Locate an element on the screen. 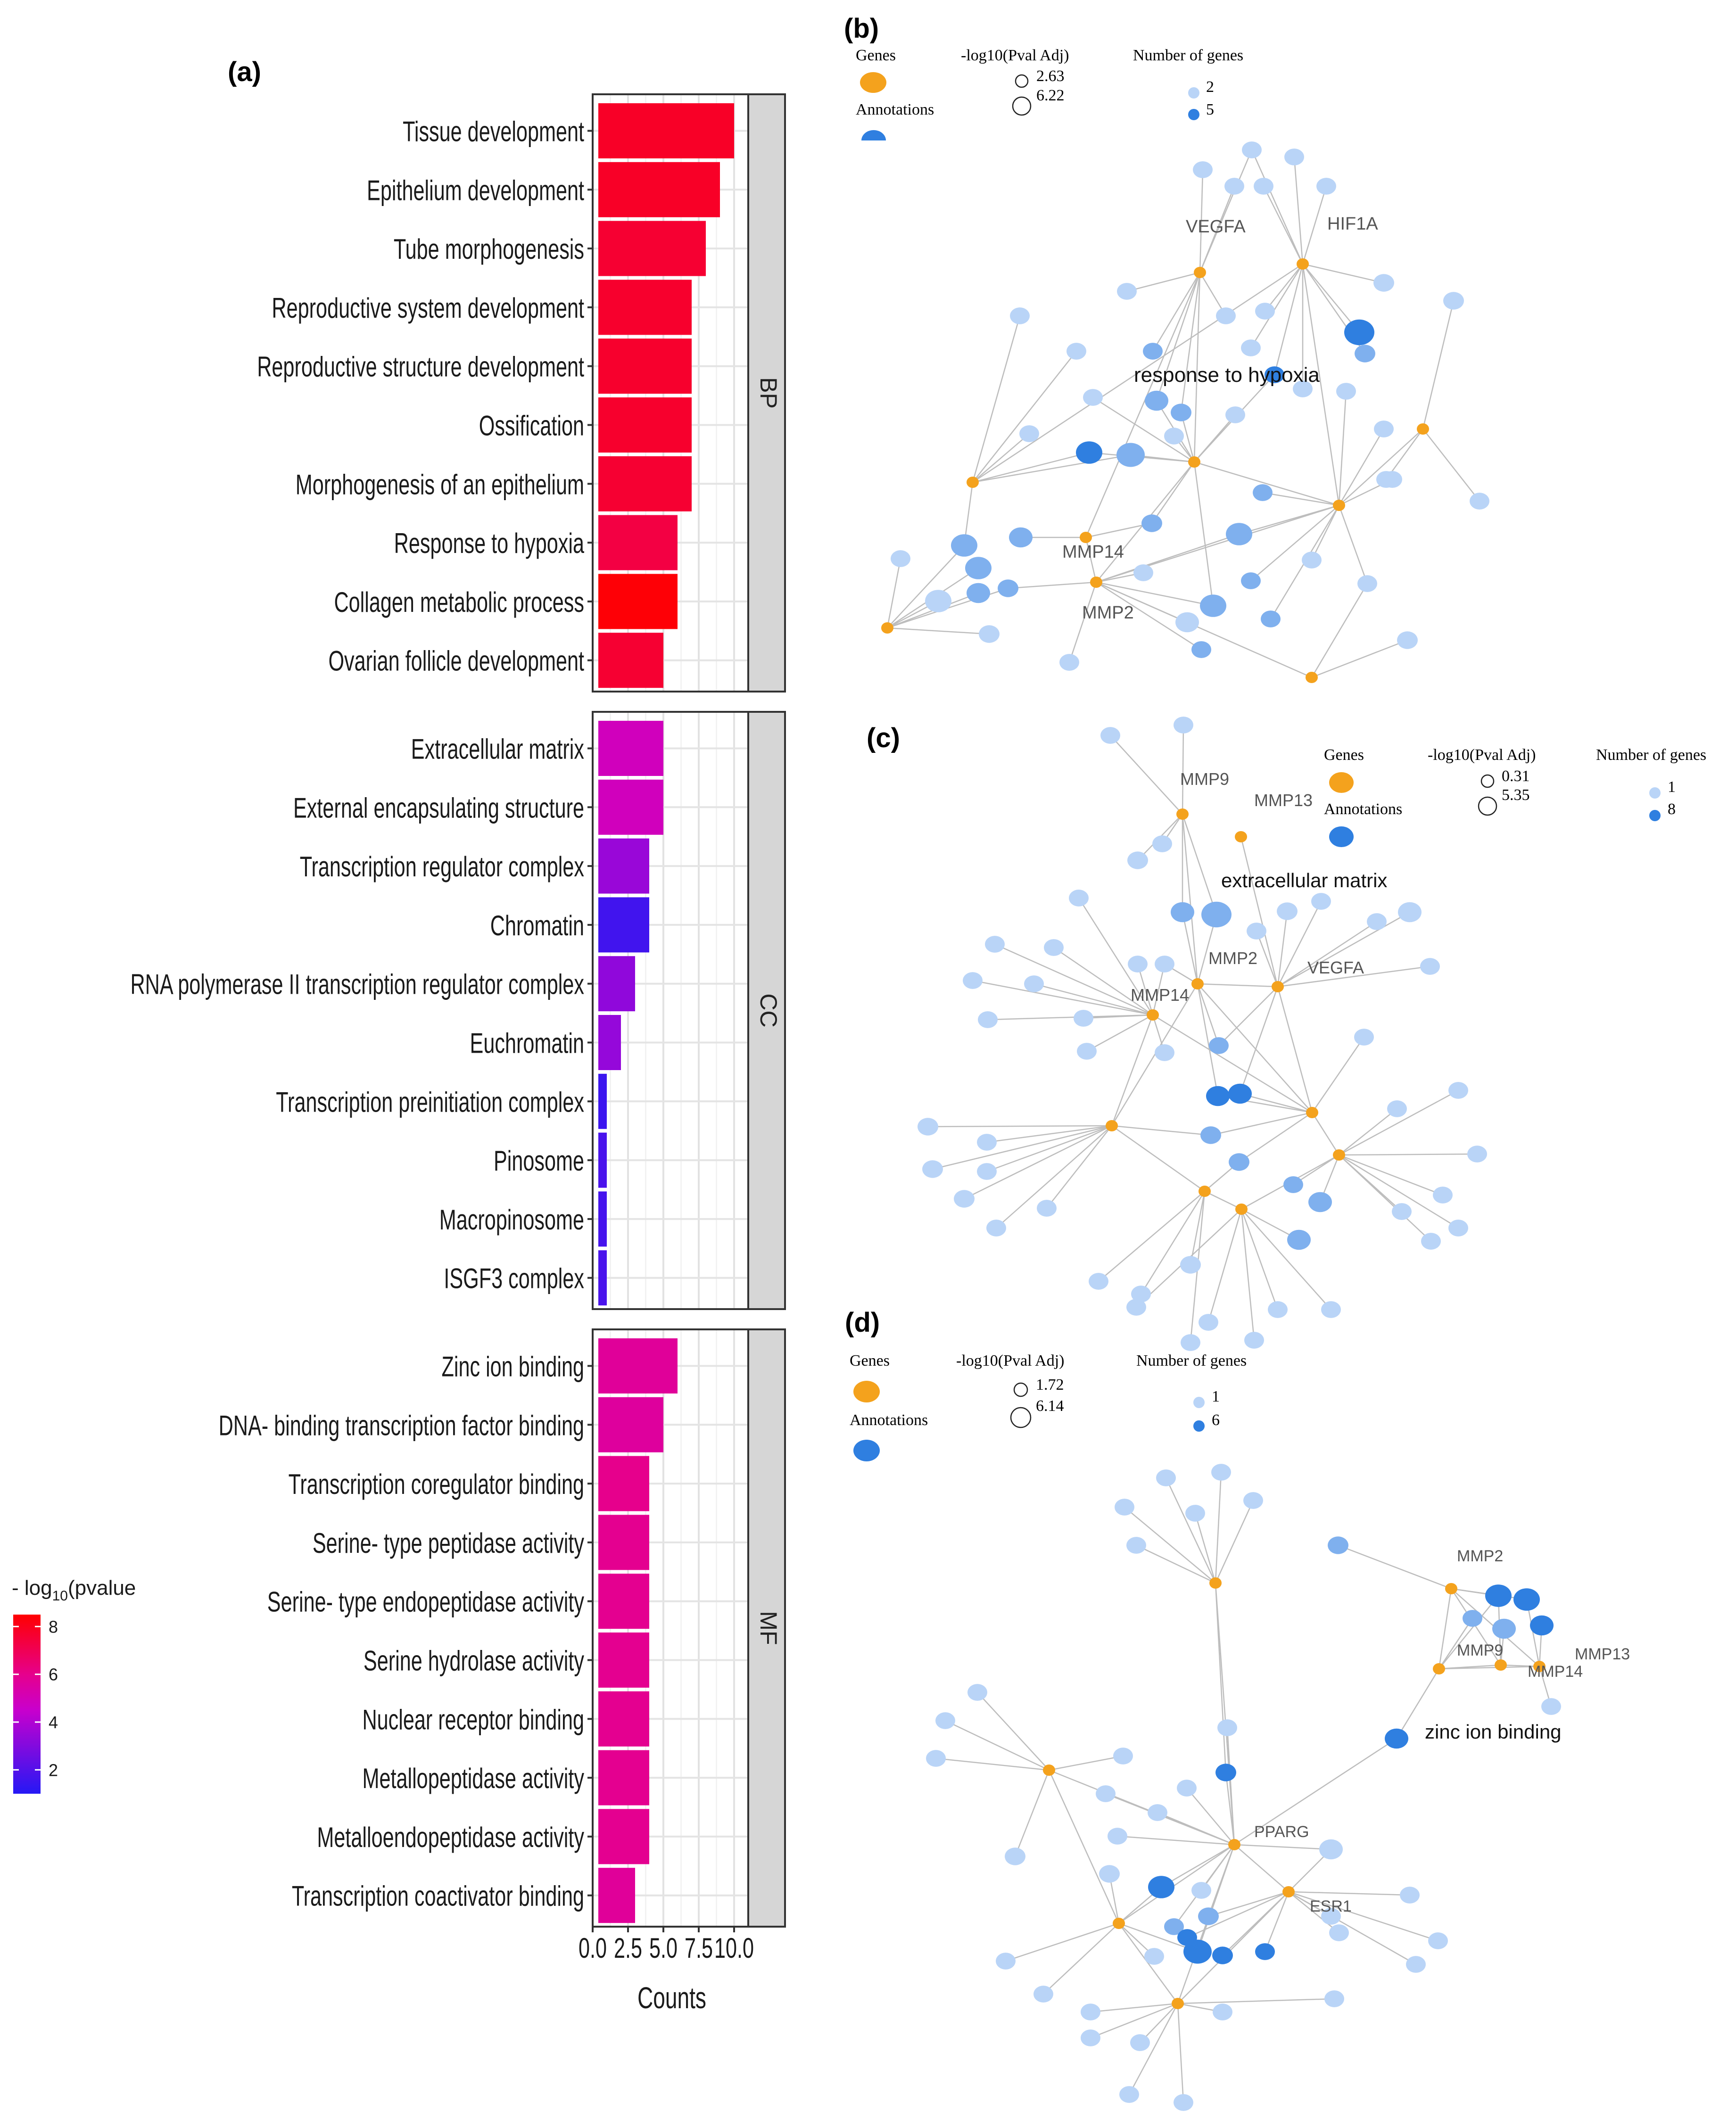  legend-count-max: 5 is located at coordinates (1210, 109).